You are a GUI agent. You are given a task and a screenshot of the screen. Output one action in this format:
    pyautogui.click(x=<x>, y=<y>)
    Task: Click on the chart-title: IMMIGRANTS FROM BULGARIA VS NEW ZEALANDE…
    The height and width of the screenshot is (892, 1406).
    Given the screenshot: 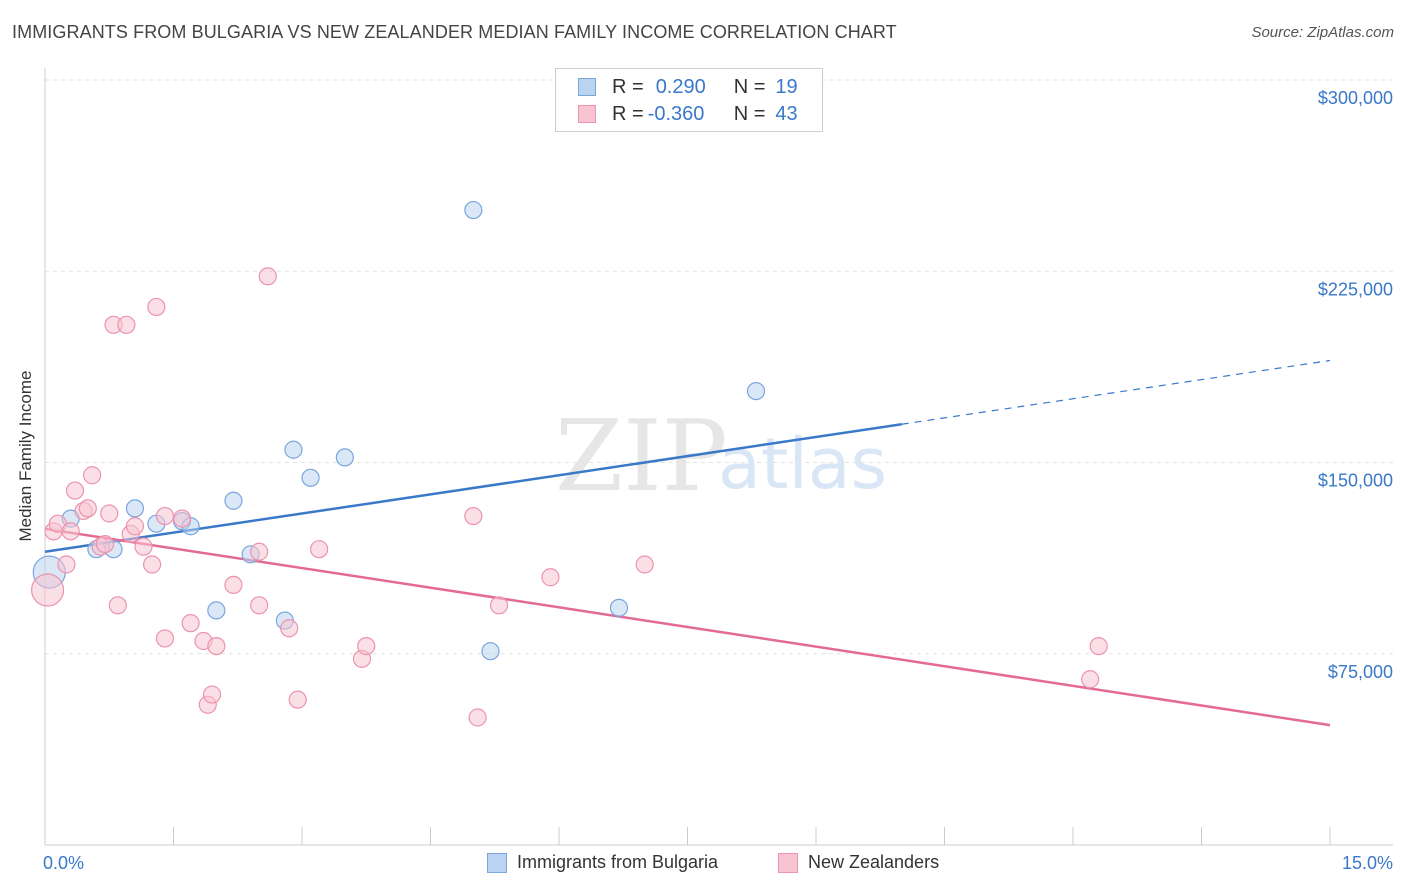 What is the action you would take?
    pyautogui.click(x=454, y=32)
    